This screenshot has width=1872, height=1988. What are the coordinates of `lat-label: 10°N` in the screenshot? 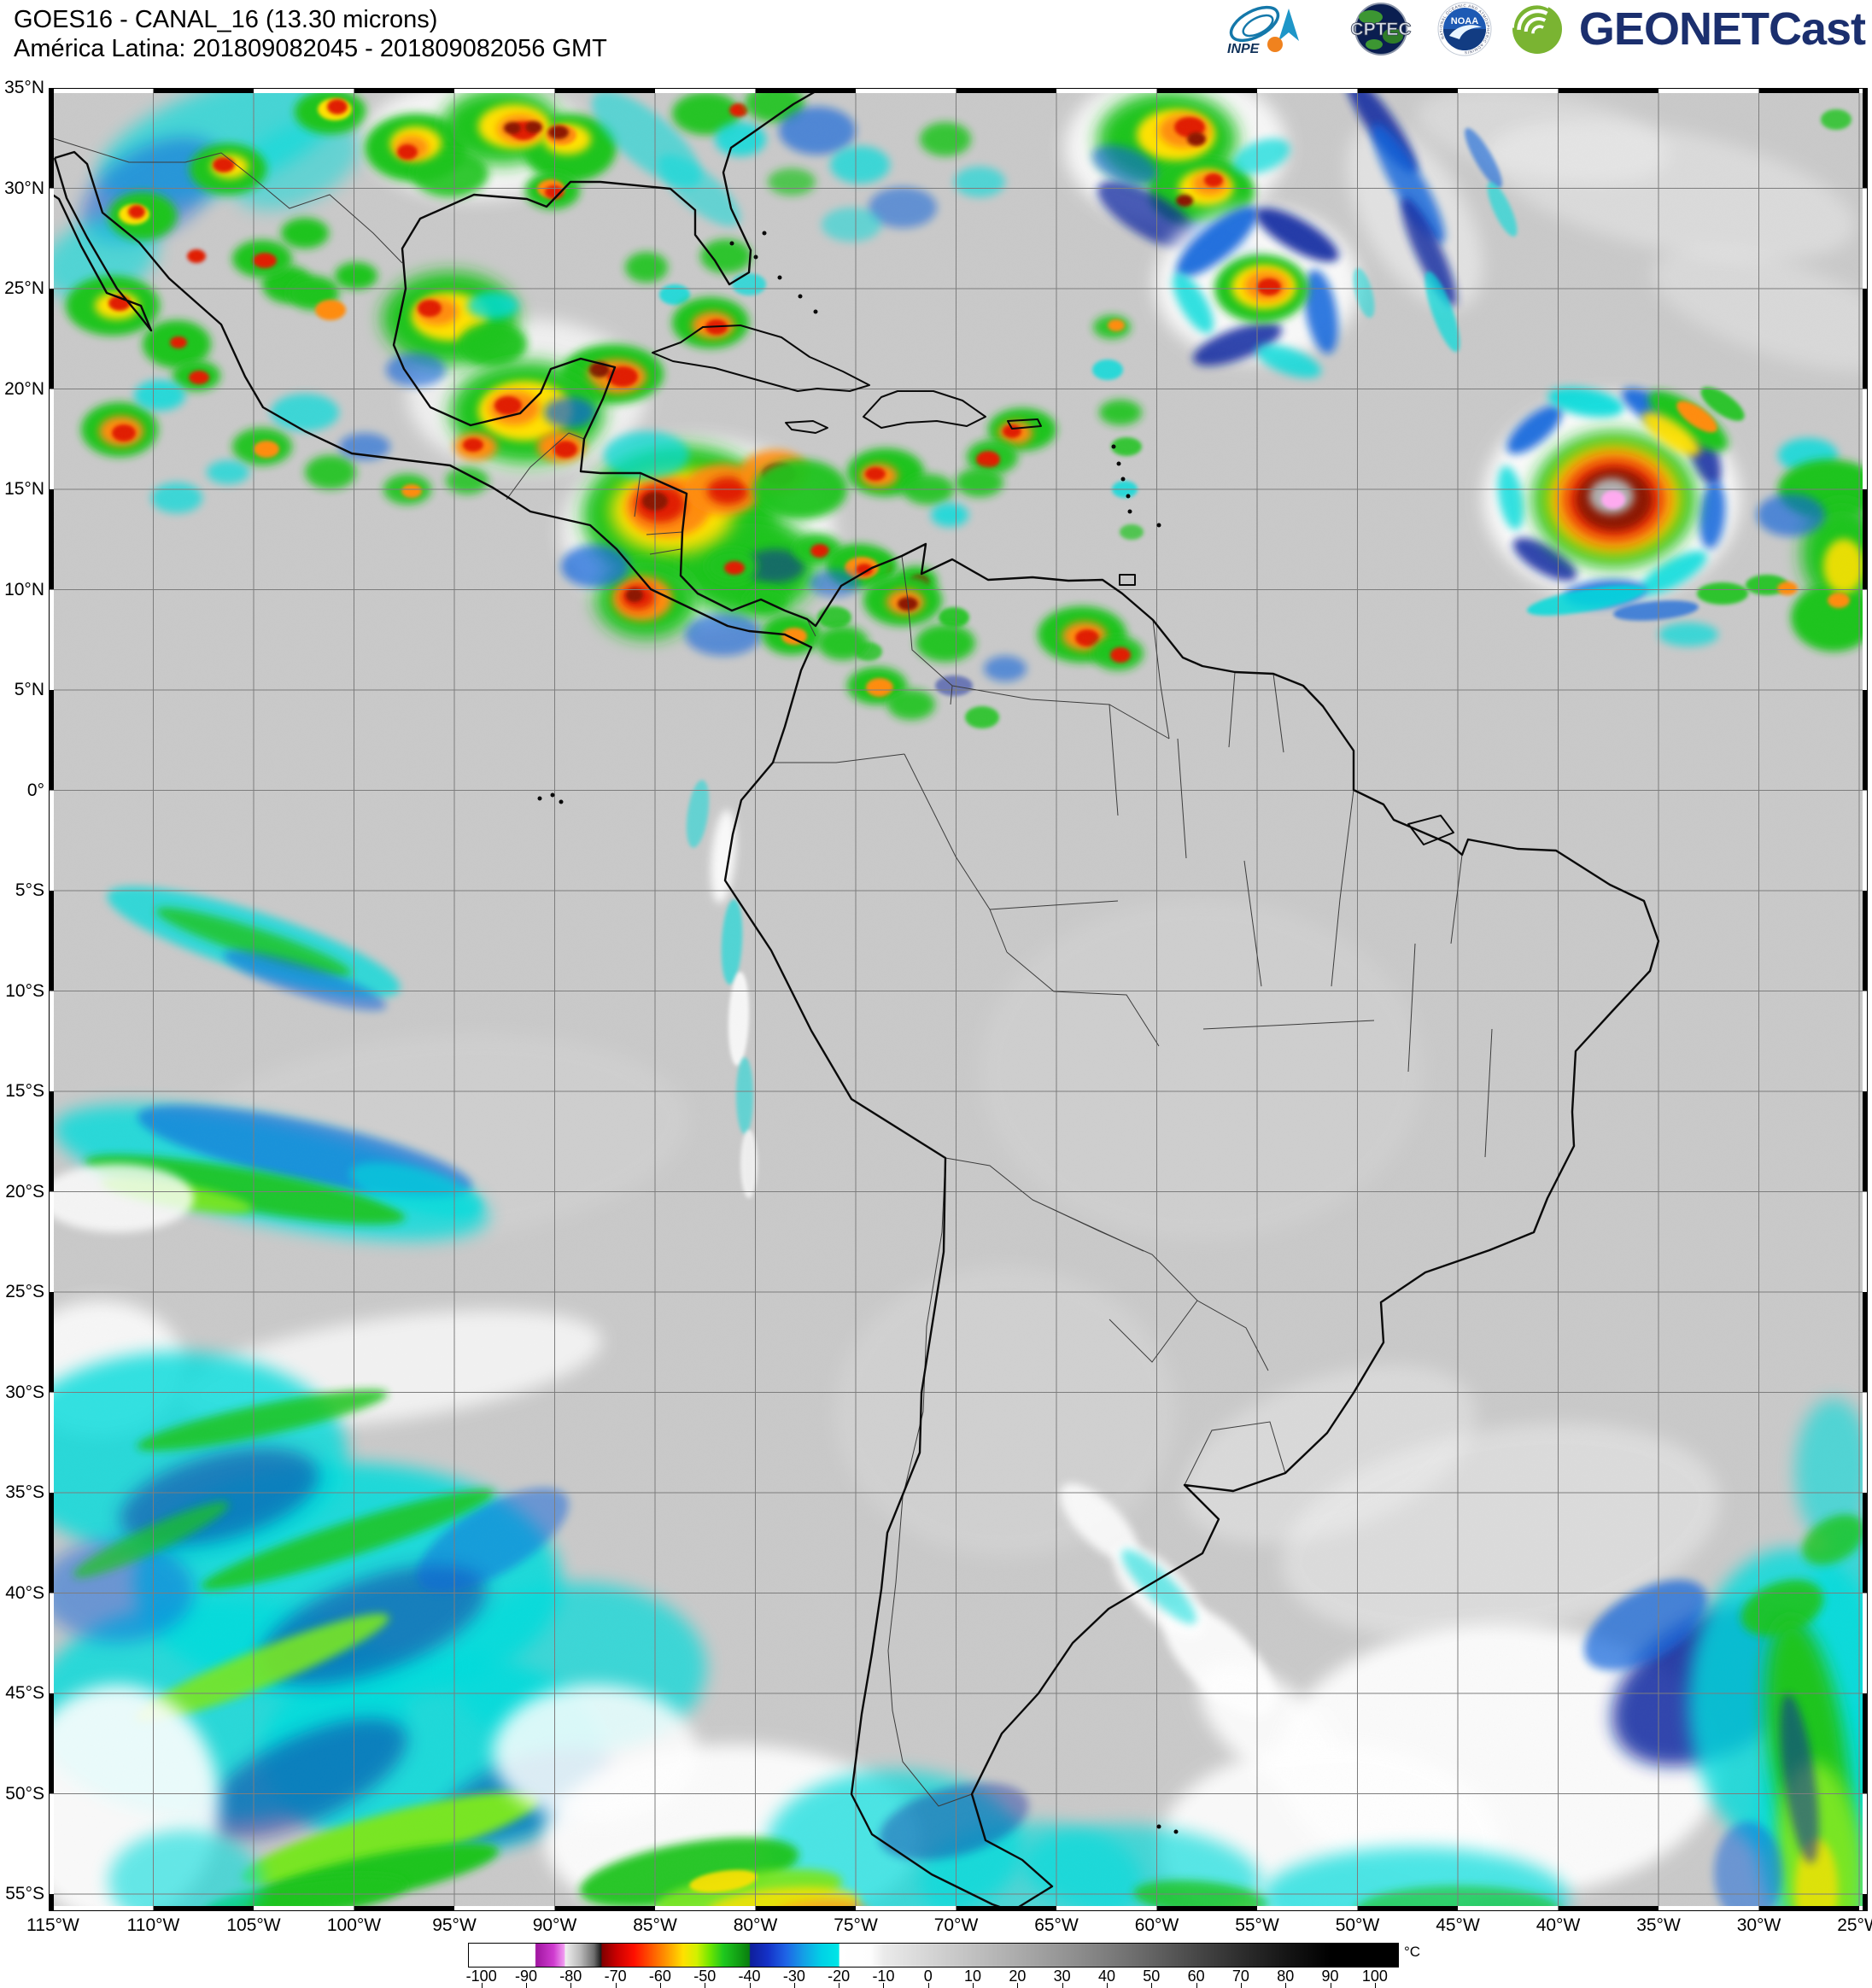 It's located at (24, 589).